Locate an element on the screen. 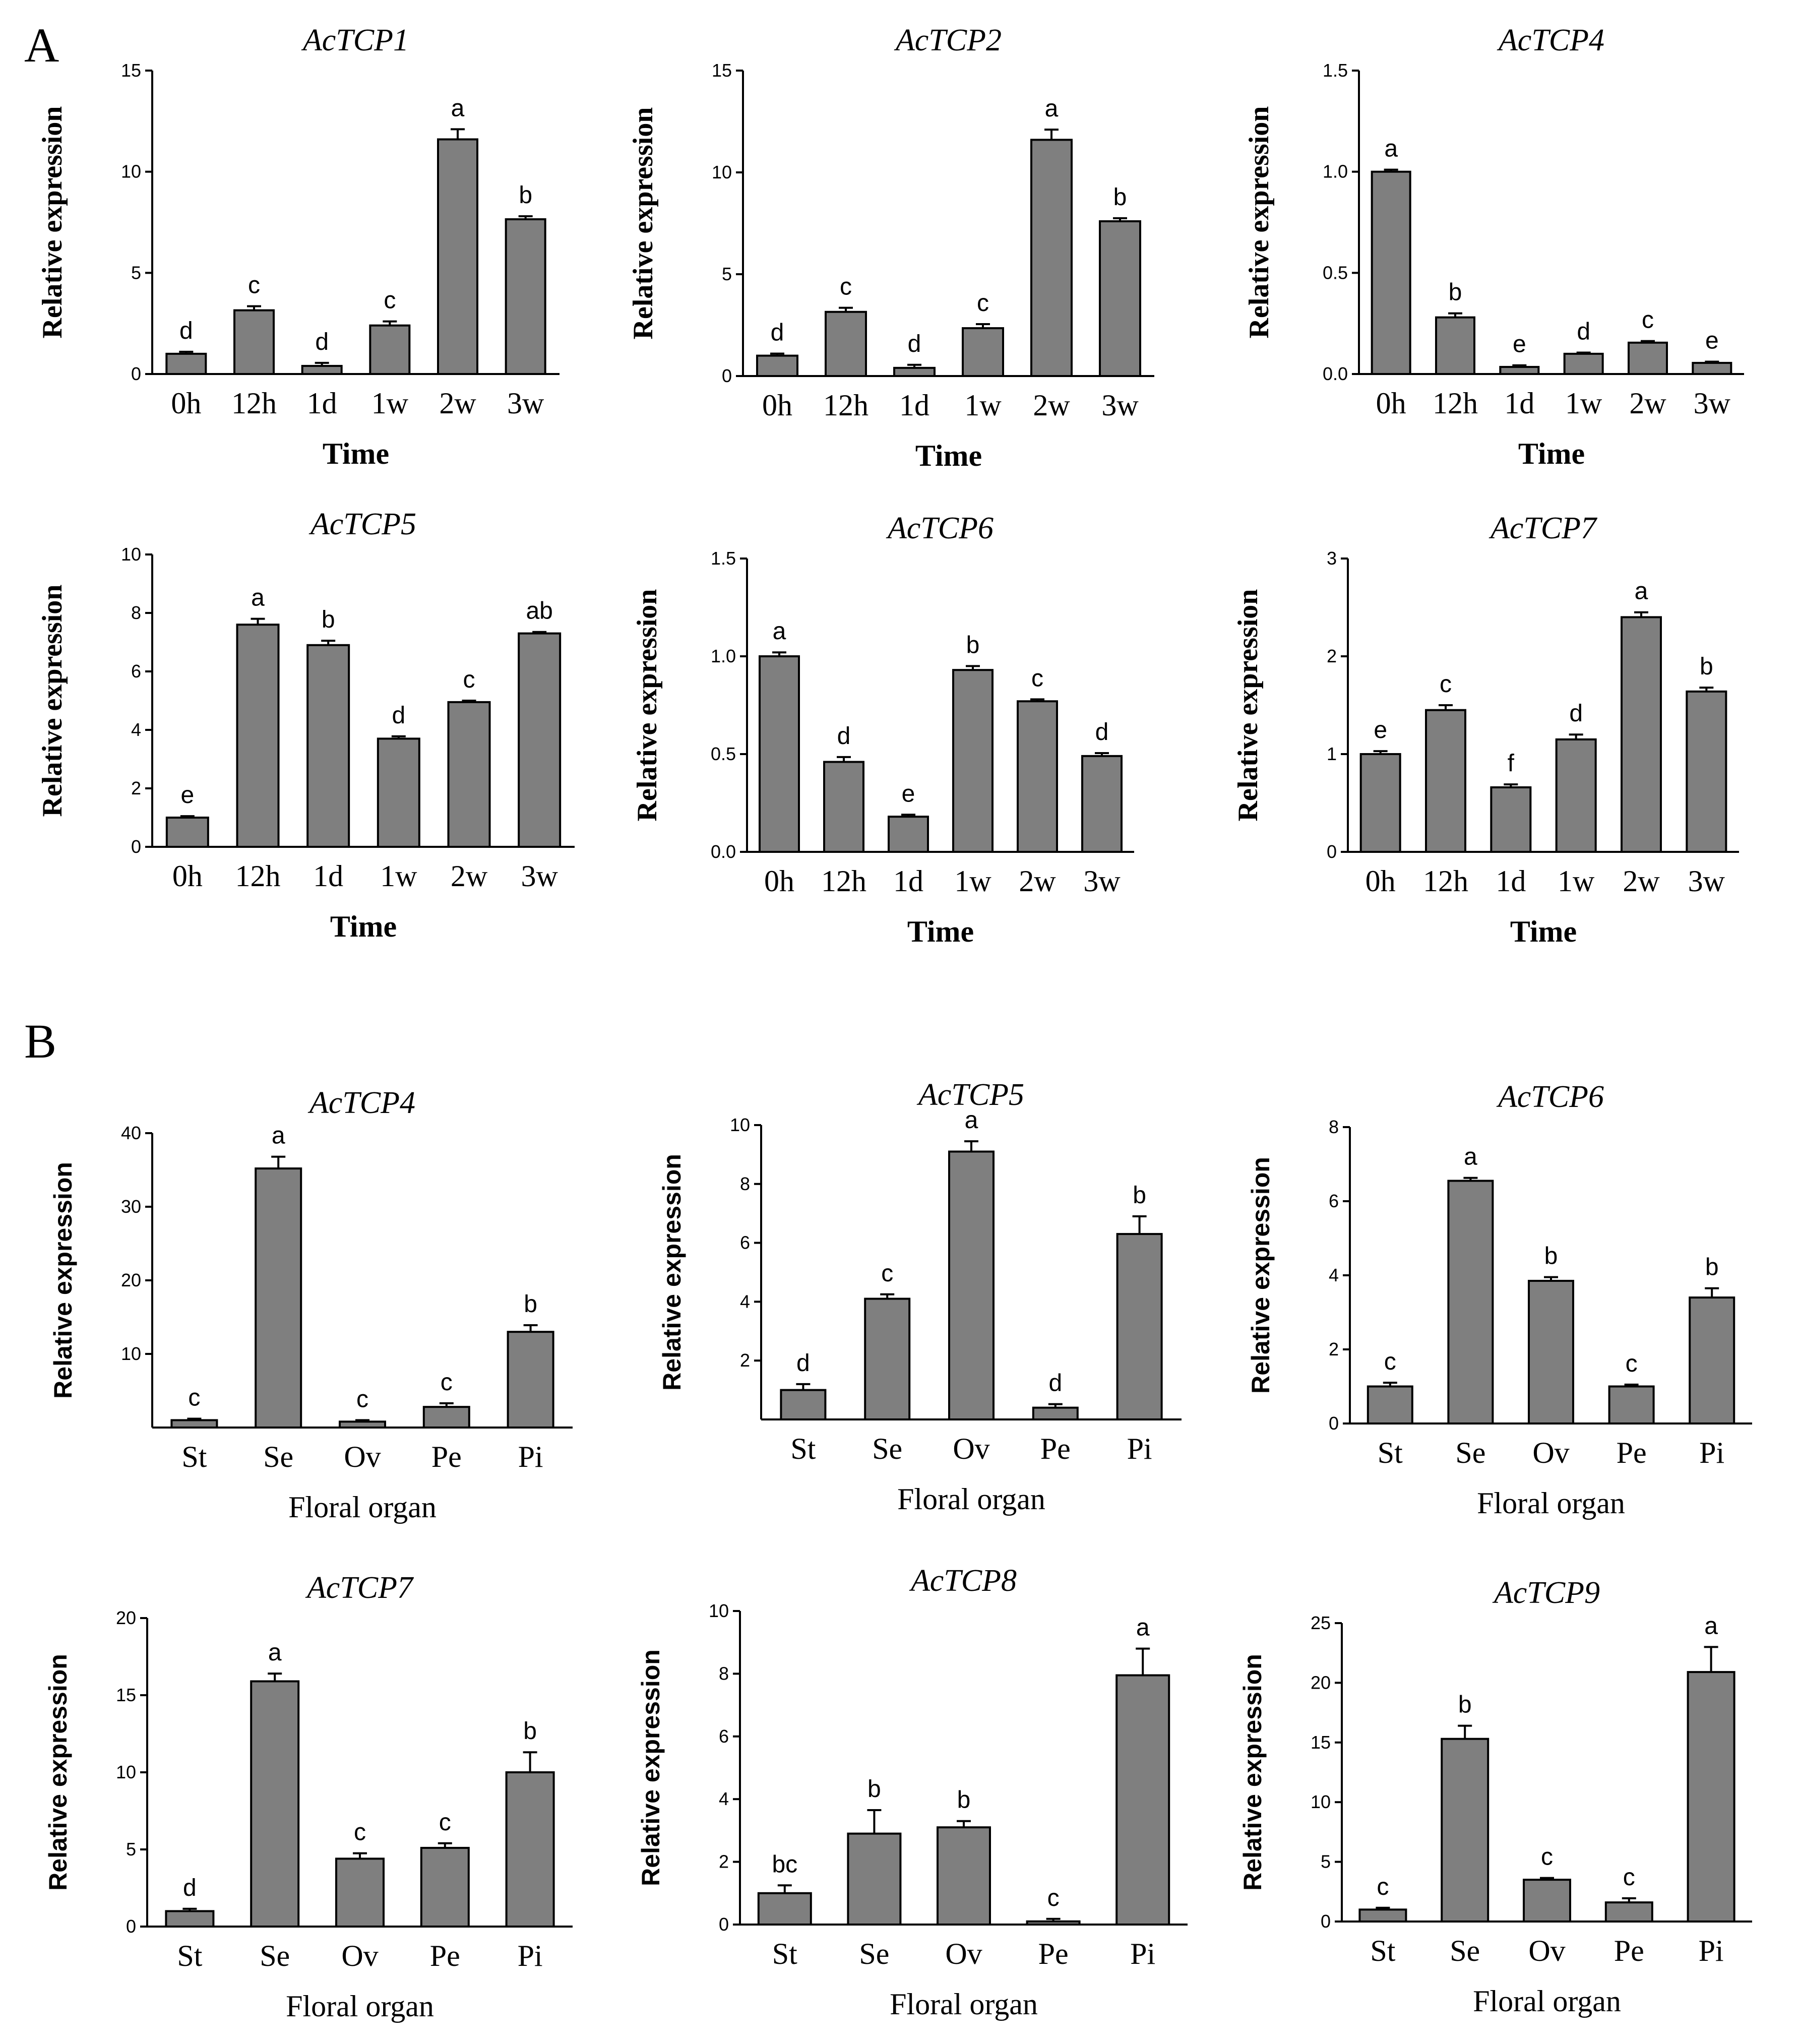 This screenshot has width=1799, height=2044. y-tick-label: 1.0 is located at coordinates (1335, 171).